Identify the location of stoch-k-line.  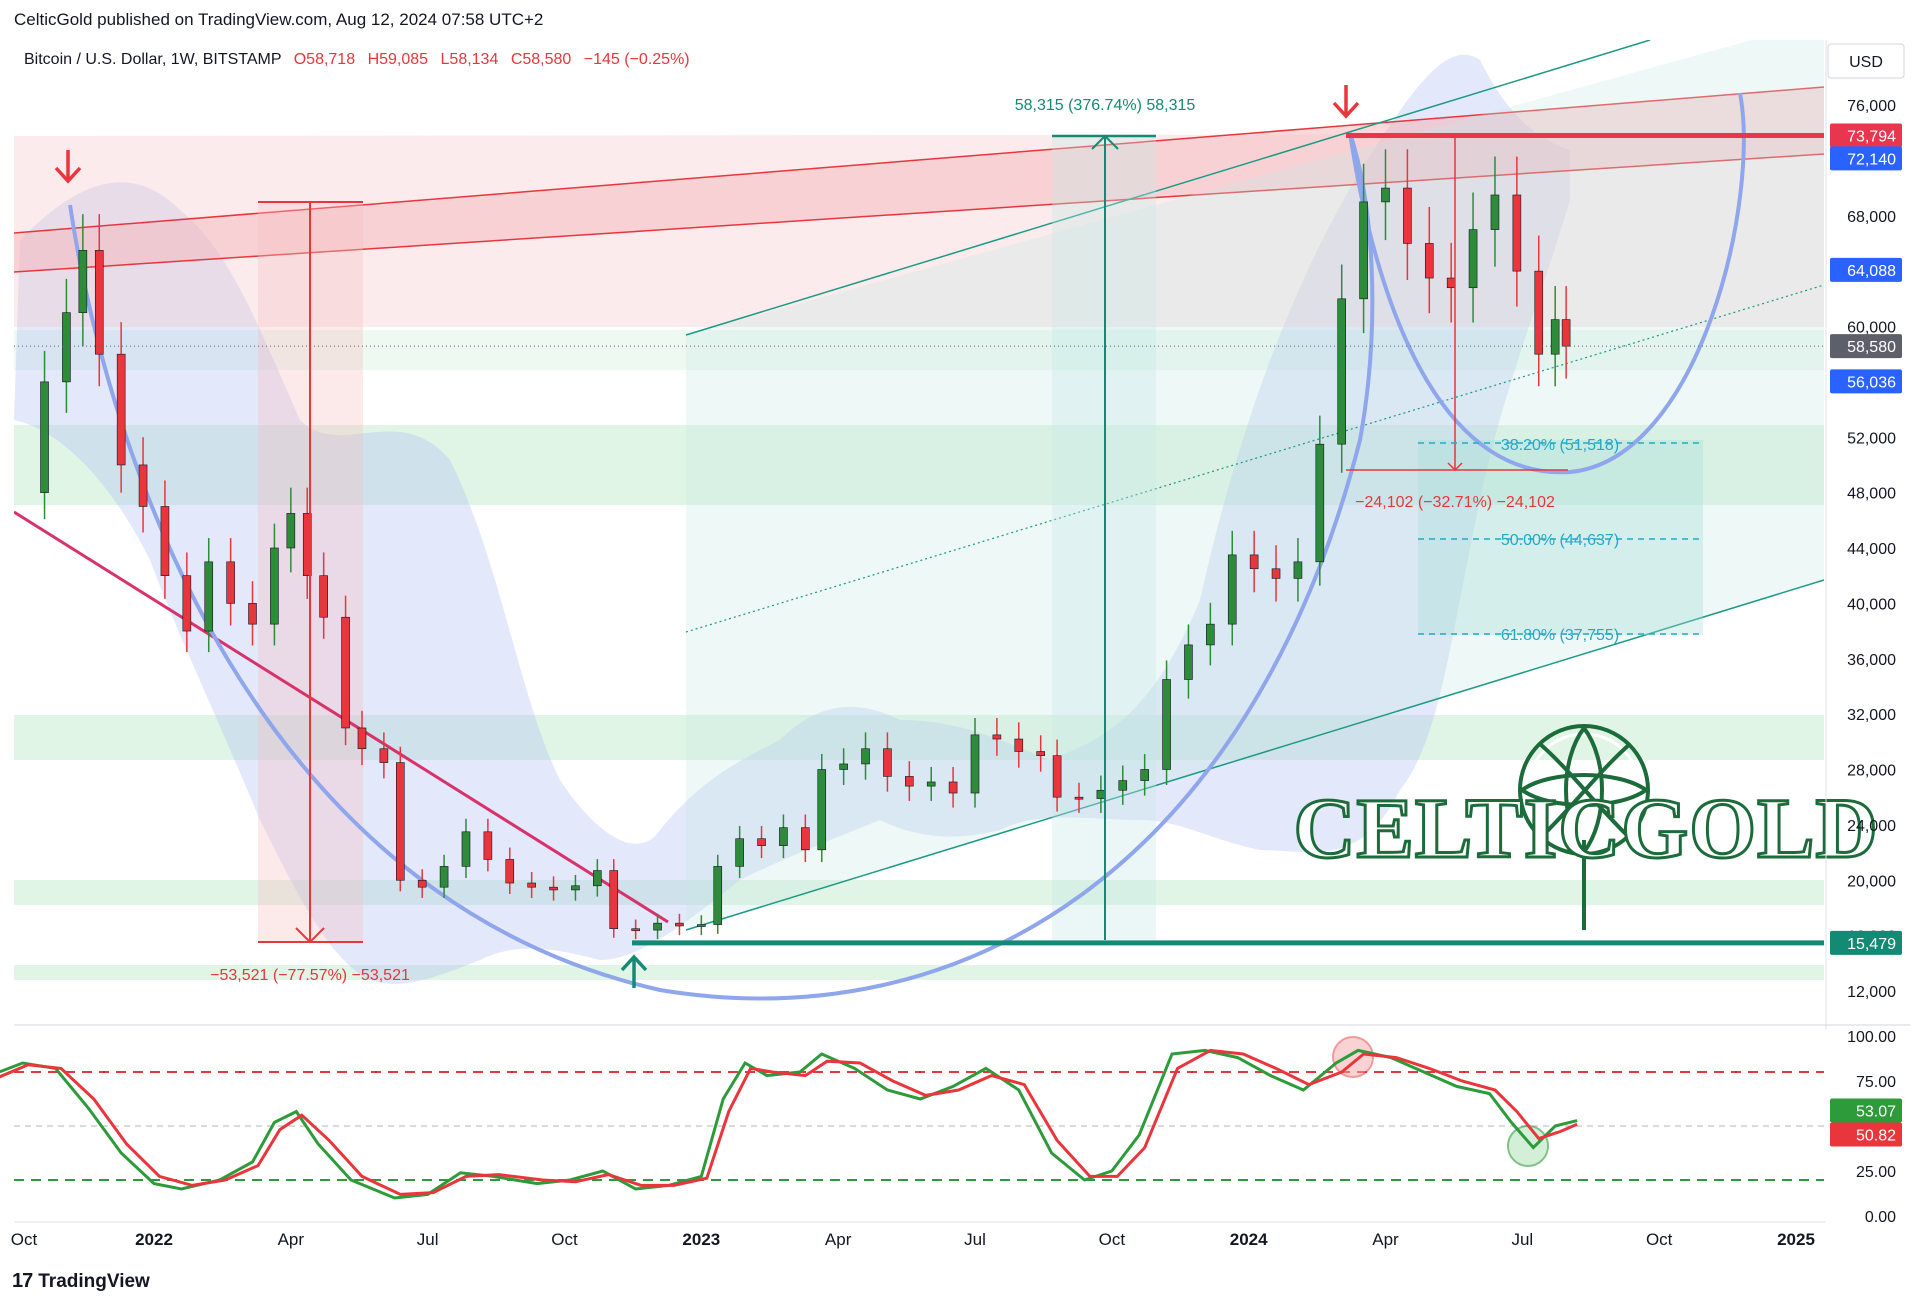
(789, 1124).